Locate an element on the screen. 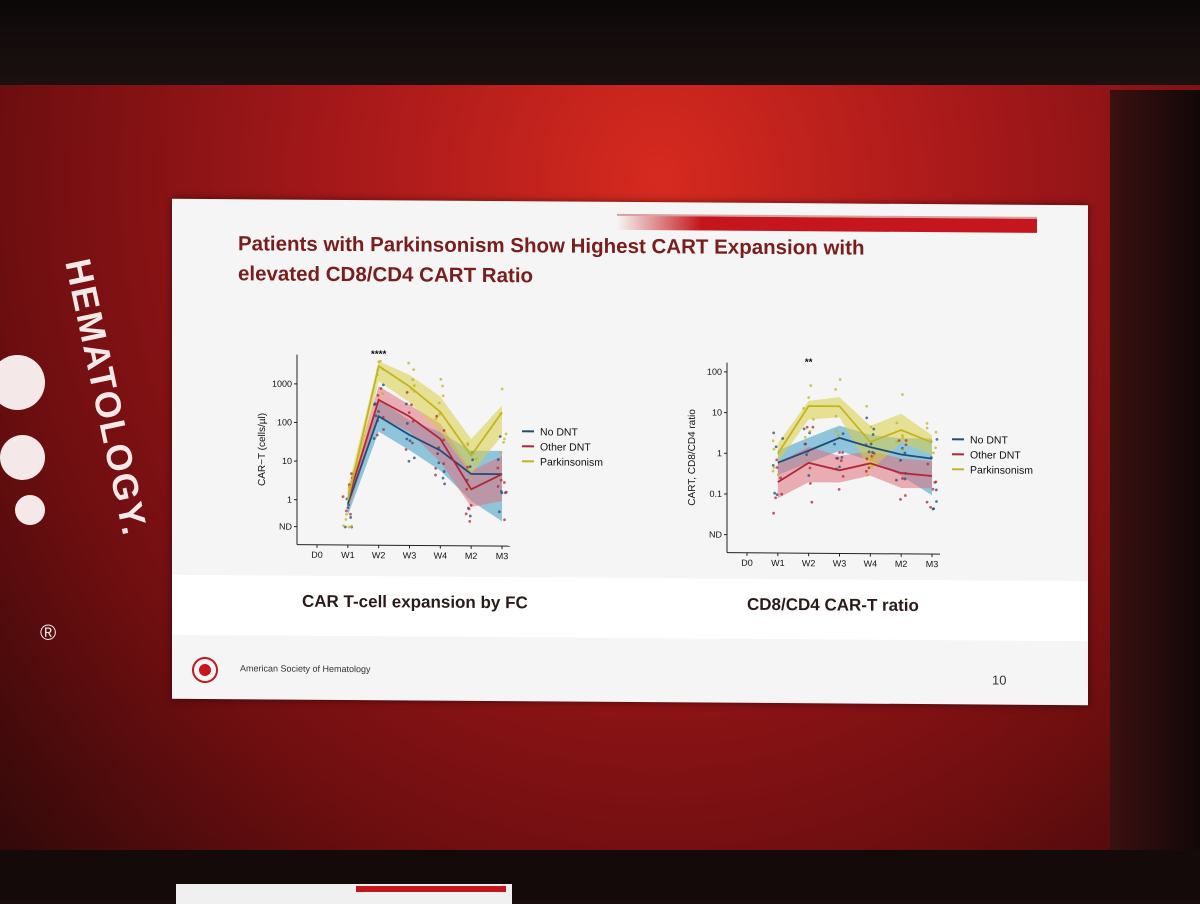 The image size is (1200, 904). y-tick-label: 1000 is located at coordinates (282, 384).